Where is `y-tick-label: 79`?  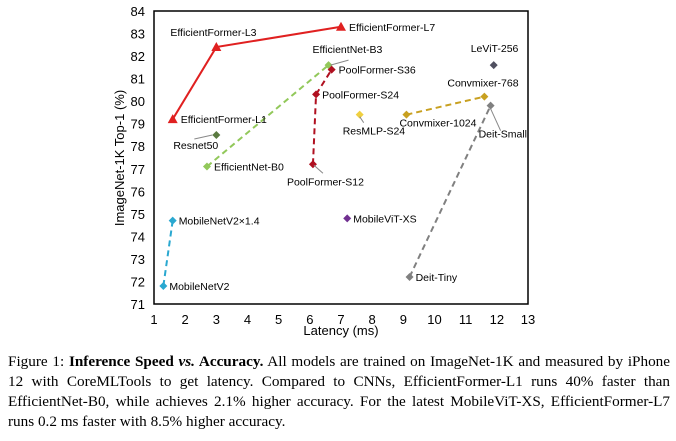 y-tick-label: 79 is located at coordinates (138, 124).